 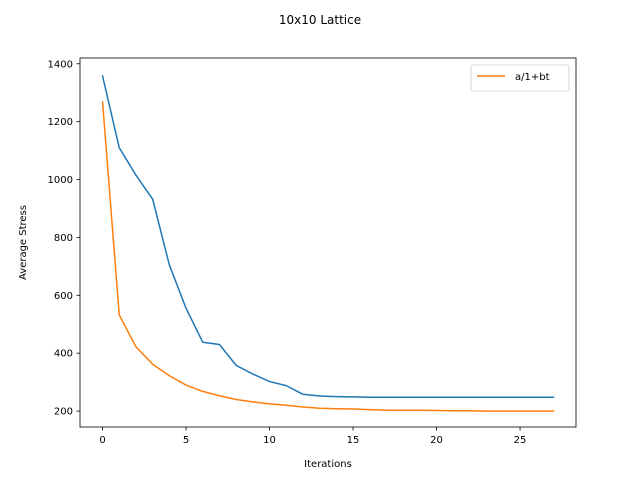 What do you see at coordinates (63, 354) in the screenshot?
I see `y-tick-label: 400` at bounding box center [63, 354].